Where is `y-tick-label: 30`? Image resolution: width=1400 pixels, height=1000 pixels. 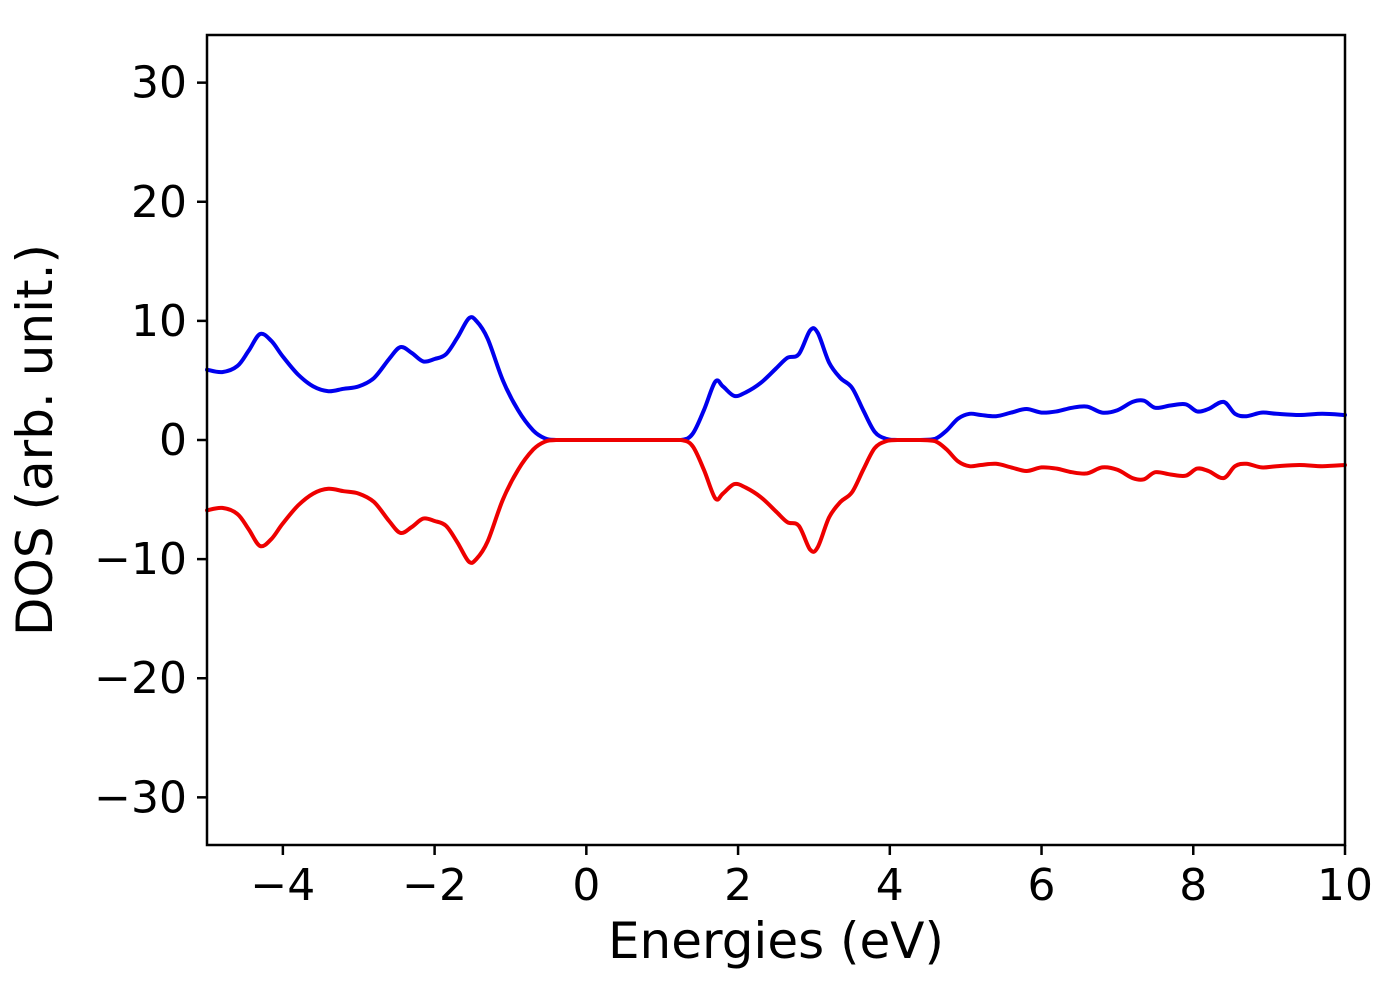
y-tick-label: 30 is located at coordinates (159, 83).